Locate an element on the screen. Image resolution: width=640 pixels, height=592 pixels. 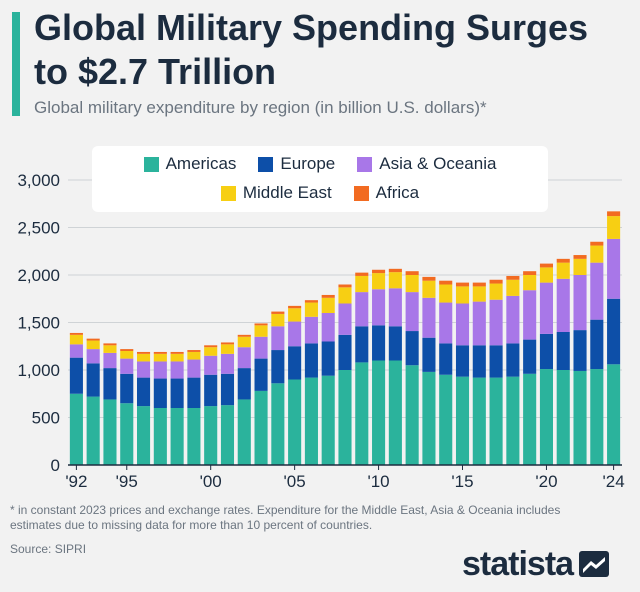
bar-middle-east-2008 is located at coordinates (345, 295).